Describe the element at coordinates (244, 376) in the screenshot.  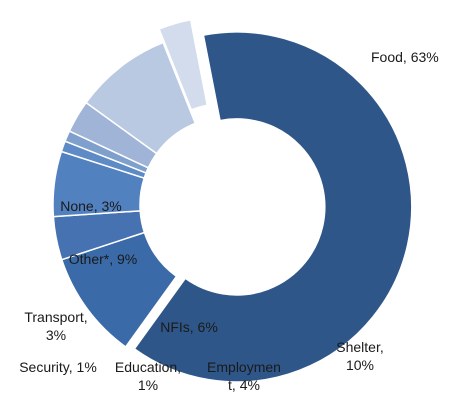
I see `label-employment: Employmen t, 4%` at that location.